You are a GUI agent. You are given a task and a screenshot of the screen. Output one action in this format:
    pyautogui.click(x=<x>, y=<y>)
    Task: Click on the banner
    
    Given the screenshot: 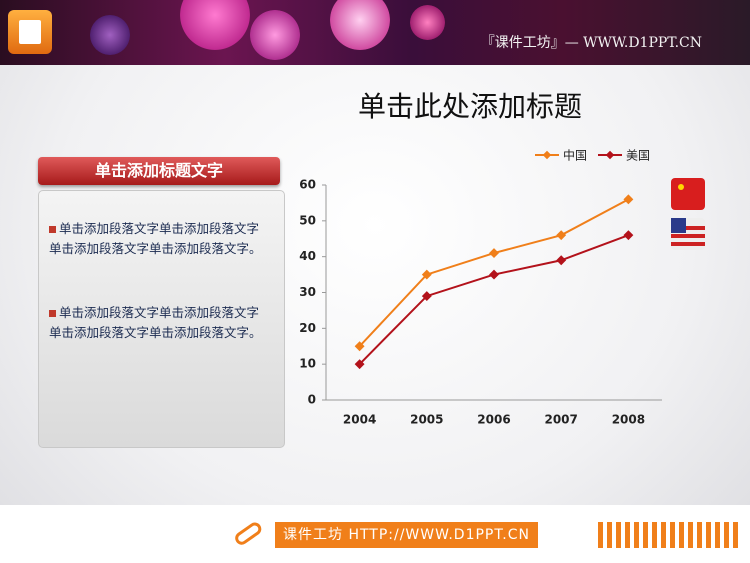 What is the action you would take?
    pyautogui.click(x=375, y=32)
    